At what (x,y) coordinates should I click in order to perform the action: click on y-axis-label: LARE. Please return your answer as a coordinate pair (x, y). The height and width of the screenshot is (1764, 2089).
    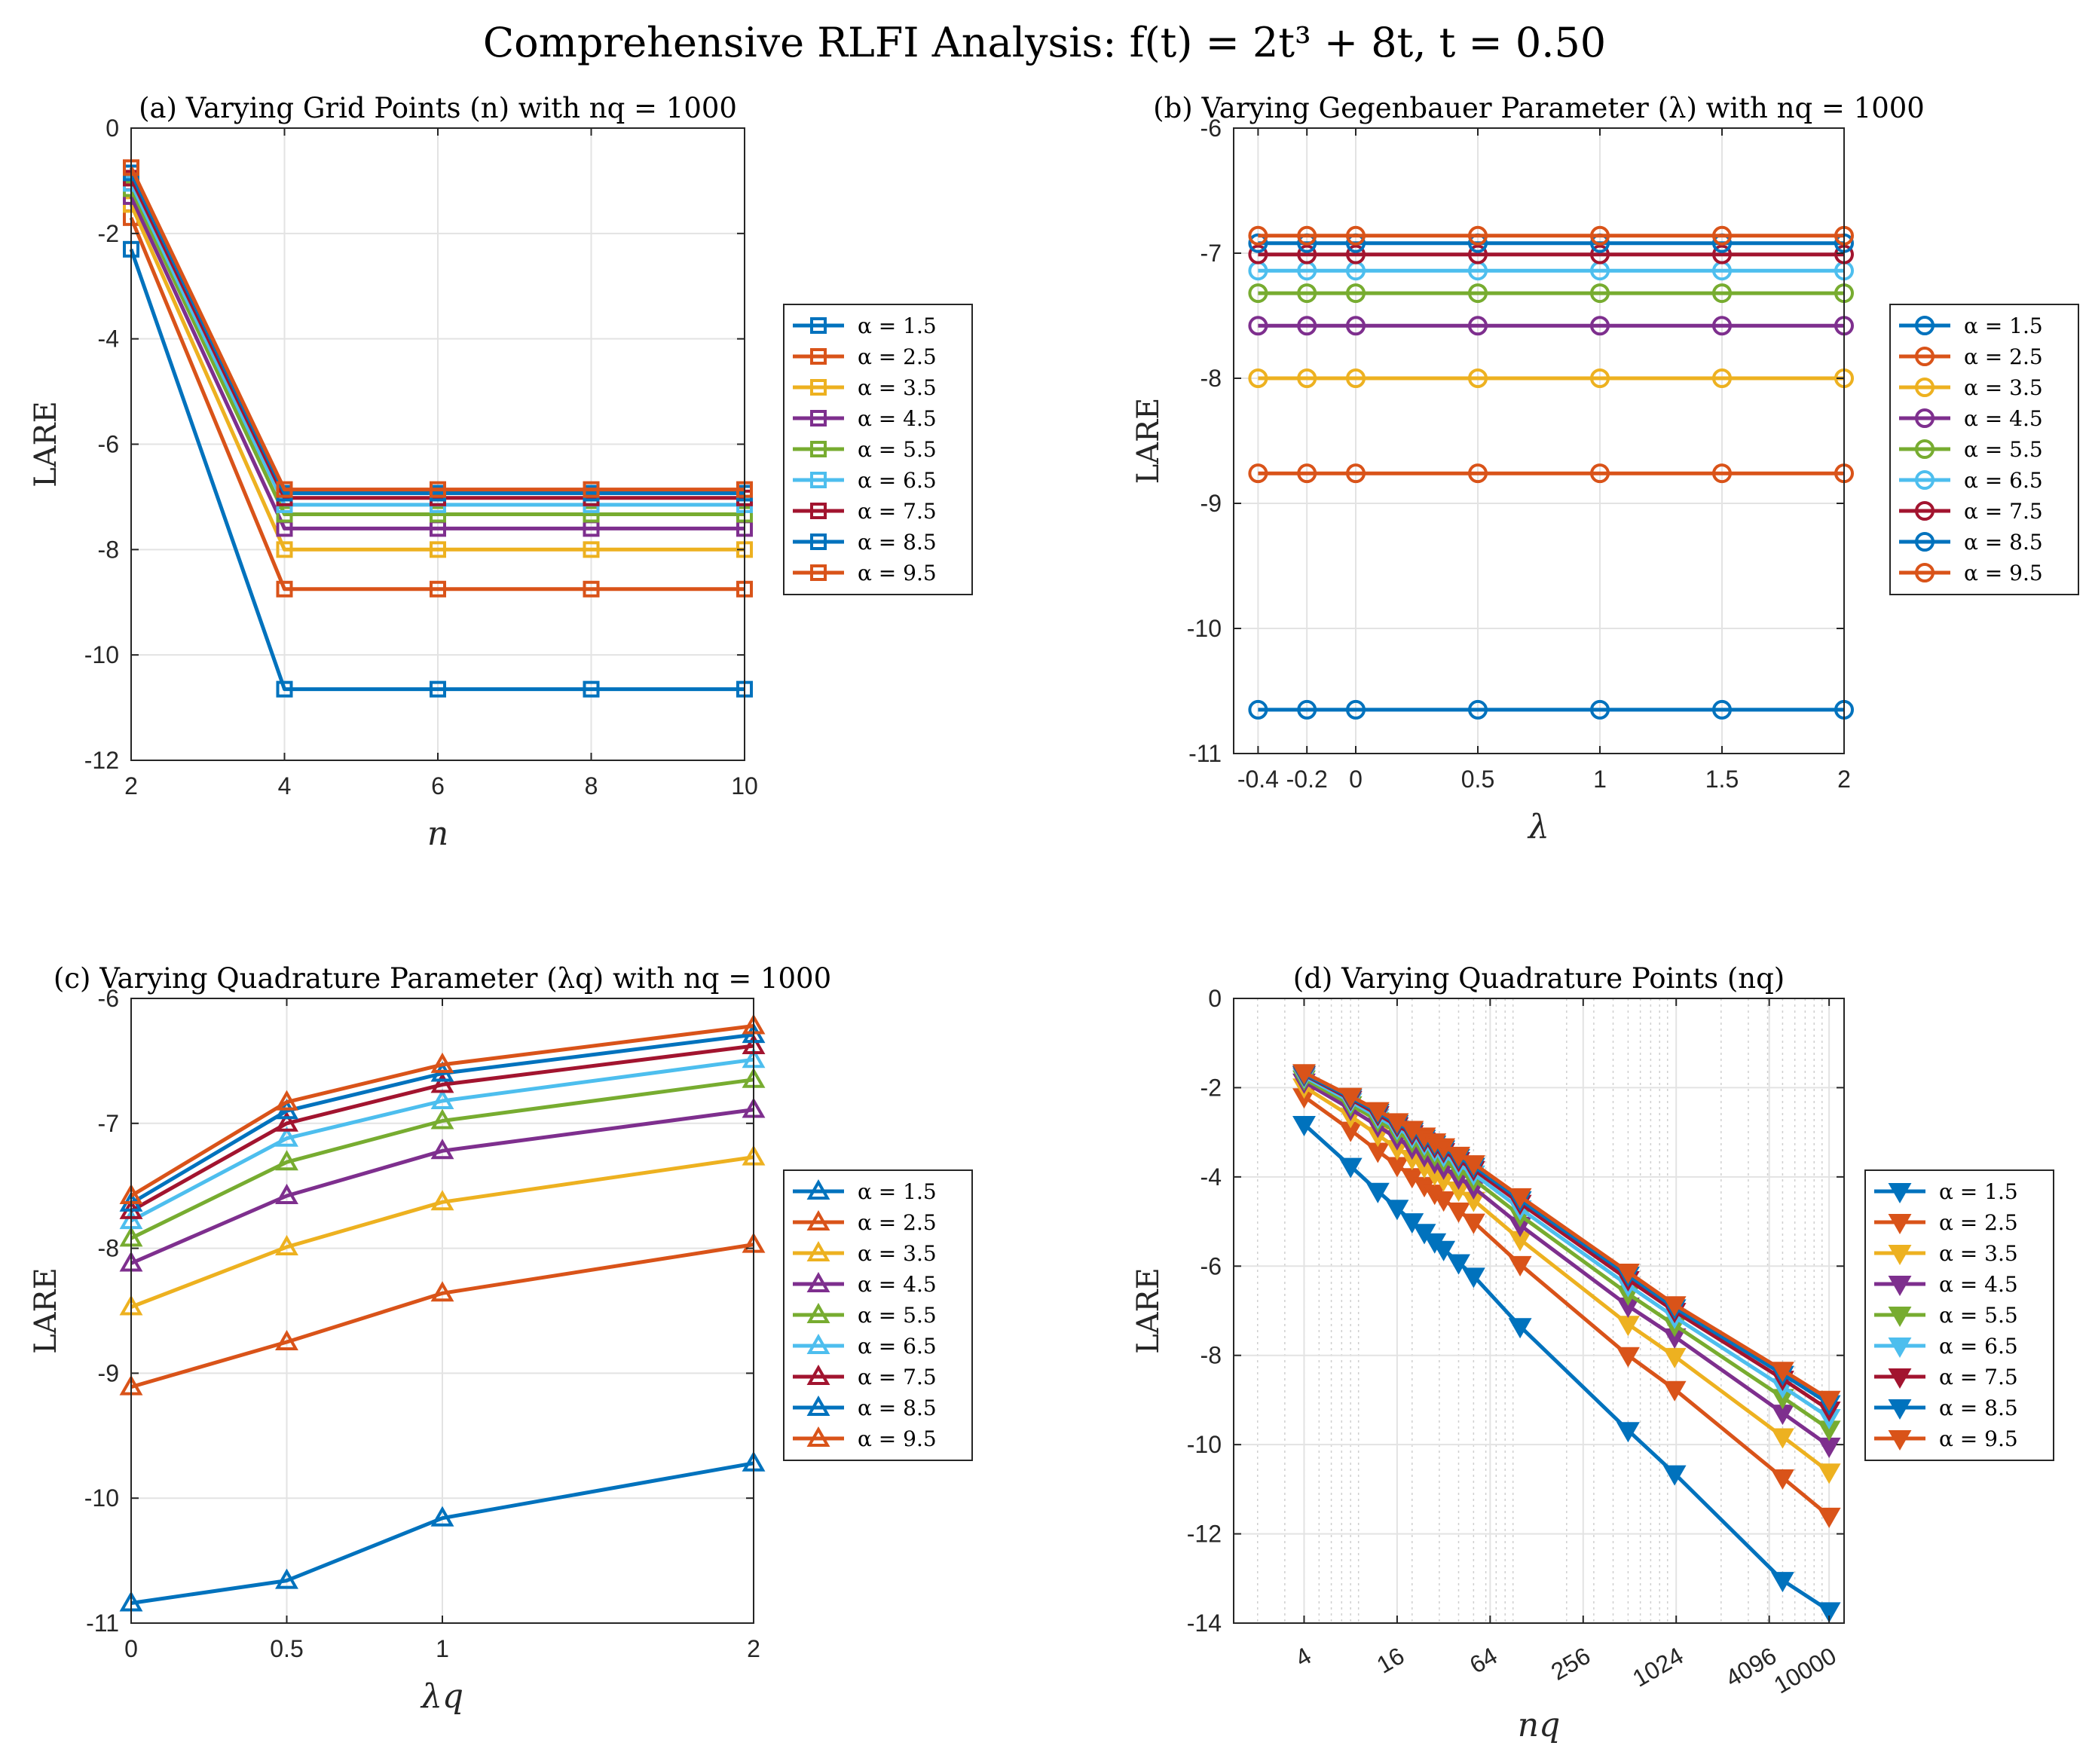
    Looking at the image, I should click on (46, 1310).